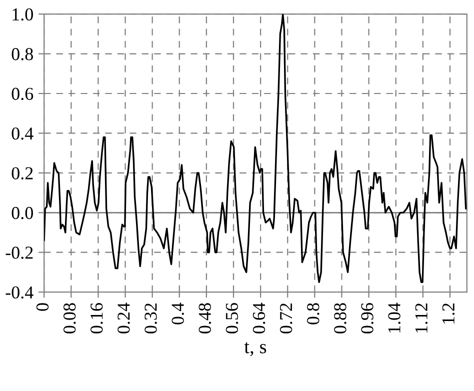  What do you see at coordinates (96, 318) in the screenshot?
I see `x-tick-label: 0.16` at bounding box center [96, 318].